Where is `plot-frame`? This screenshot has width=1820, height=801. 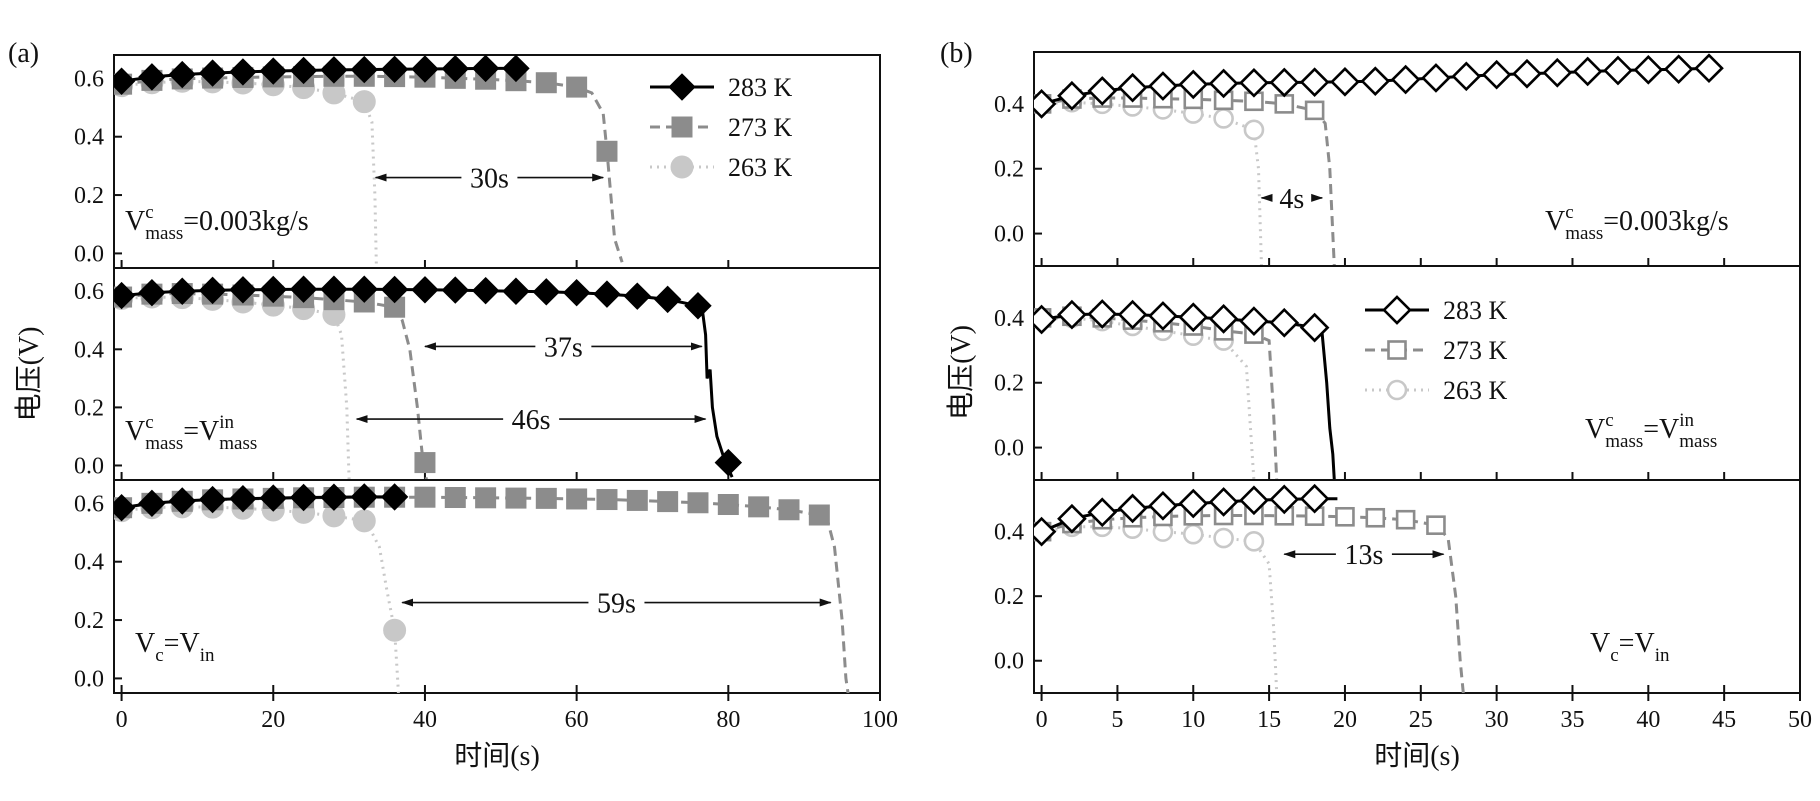 plot-frame is located at coordinates (497, 586).